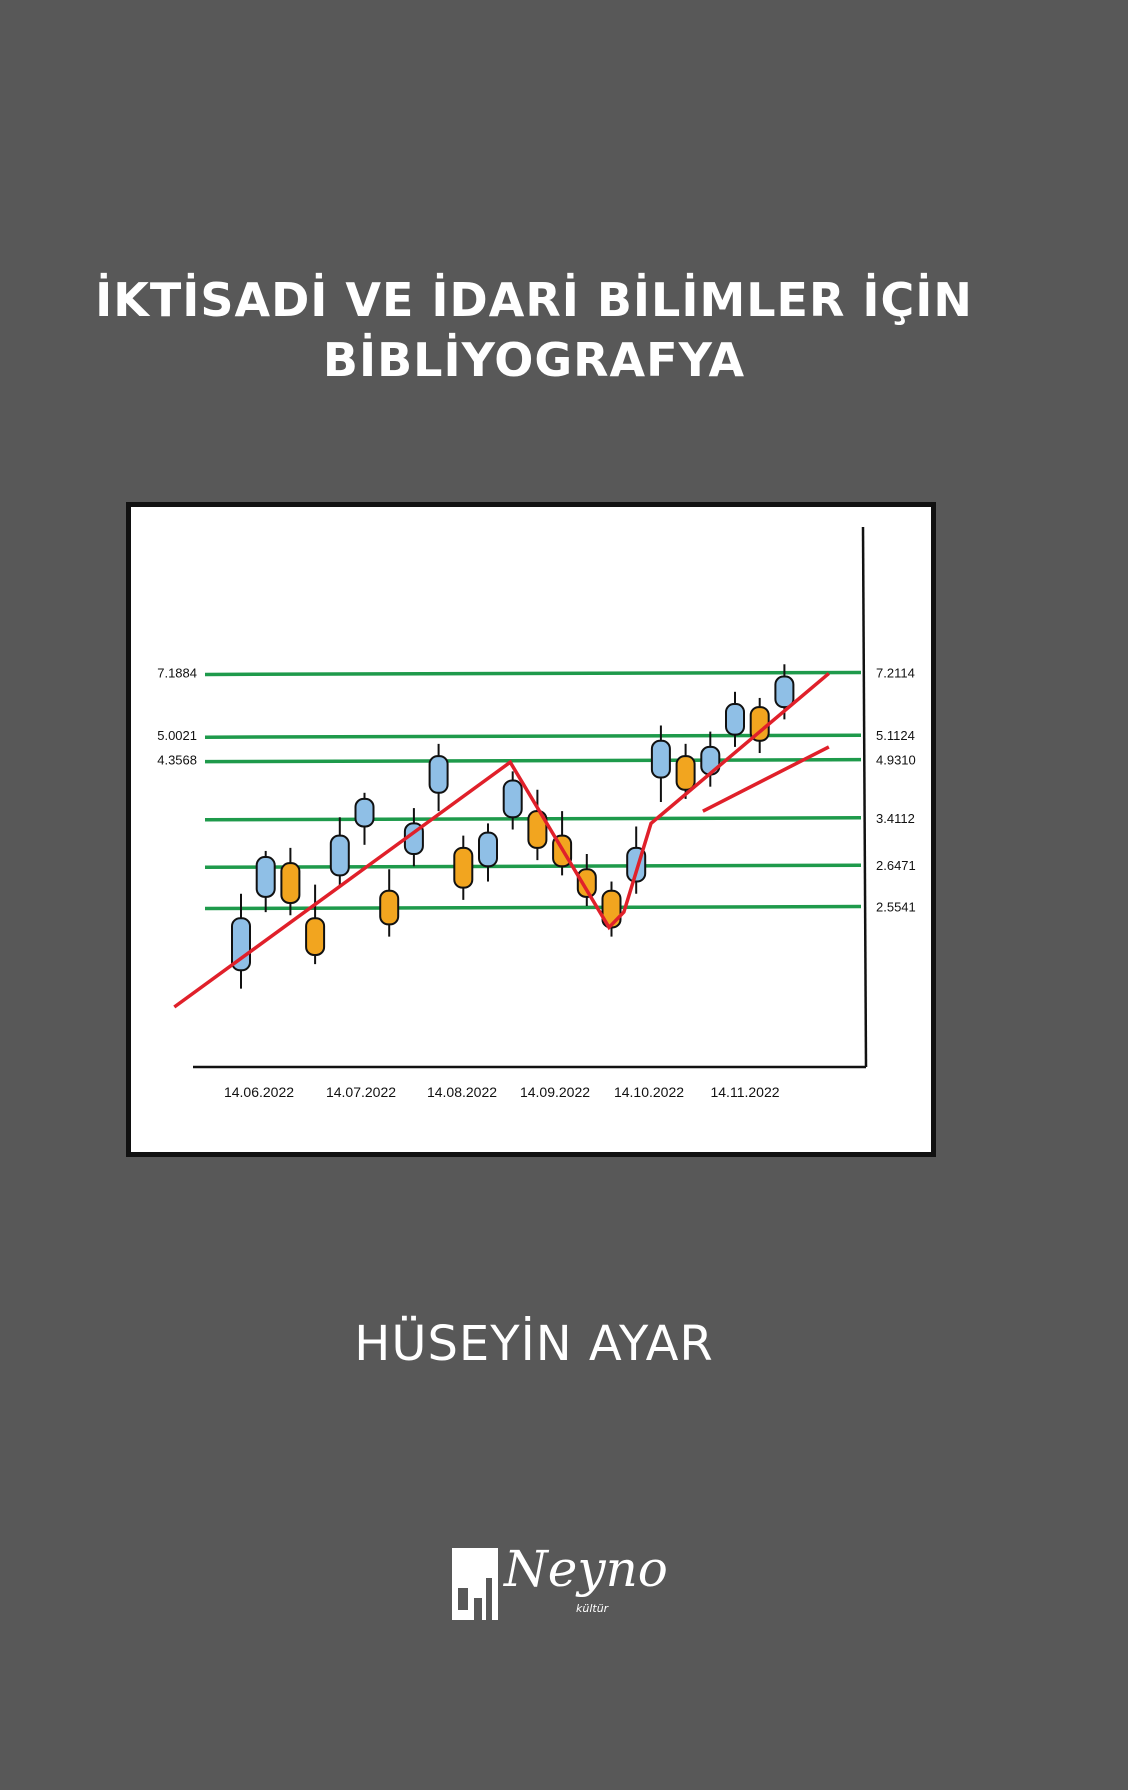 This screenshot has width=1128, height=1790. Describe the element at coordinates (534, 1344) in the screenshot. I see `author-name: HÜSEYİN AYAR` at that location.